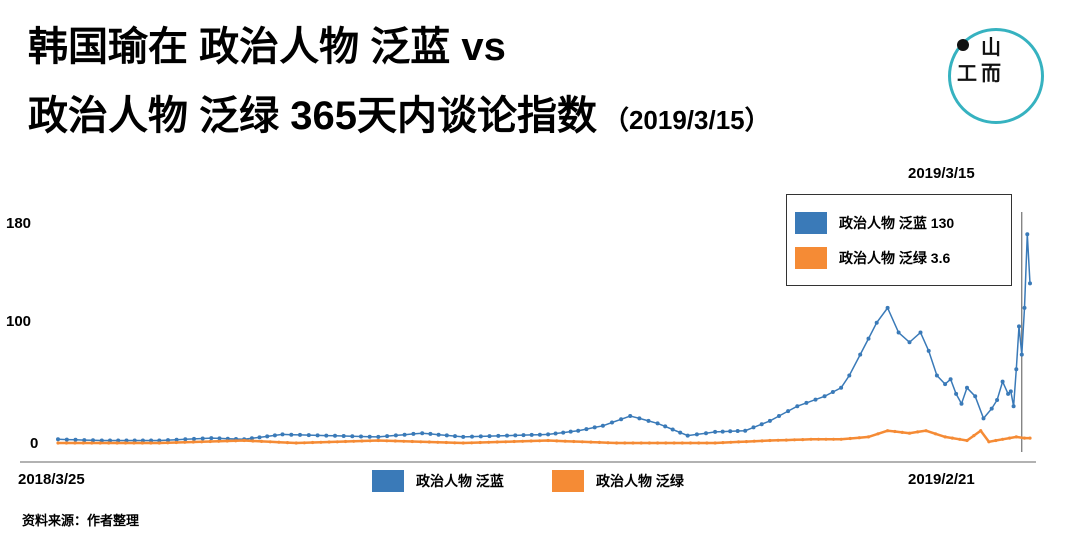 This screenshot has width=1080, height=540. What do you see at coordinates (388, 481) in the screenshot?
I see `bottom-legend-swatch-blue` at bounding box center [388, 481].